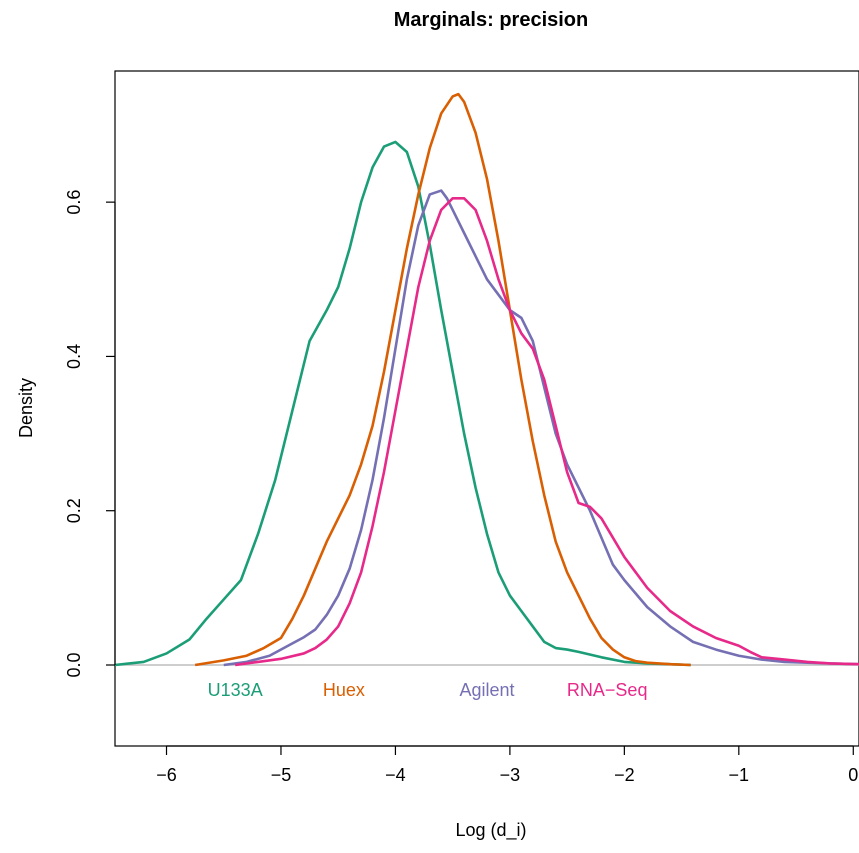  What do you see at coordinates (607, 690) in the screenshot?
I see `legend-label-3: RNA−Seq` at bounding box center [607, 690].